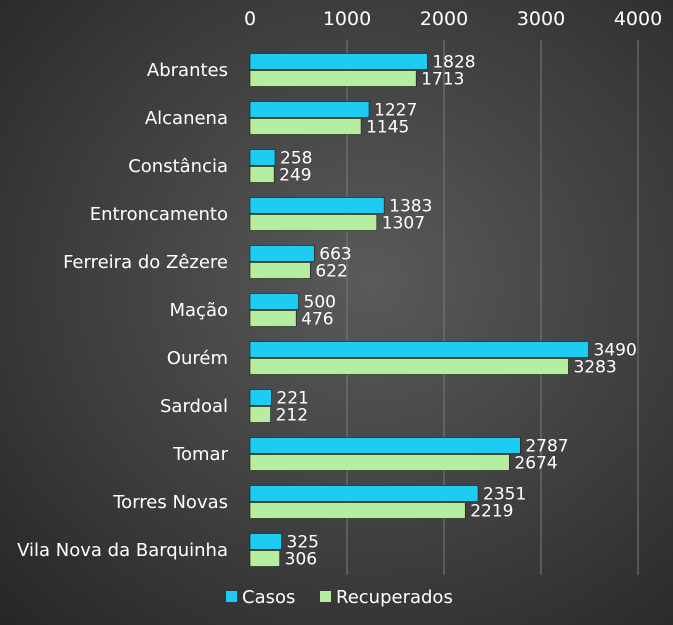 This screenshot has width=673, height=625. I want to click on legend: Casos Recuperados, so click(339, 597).